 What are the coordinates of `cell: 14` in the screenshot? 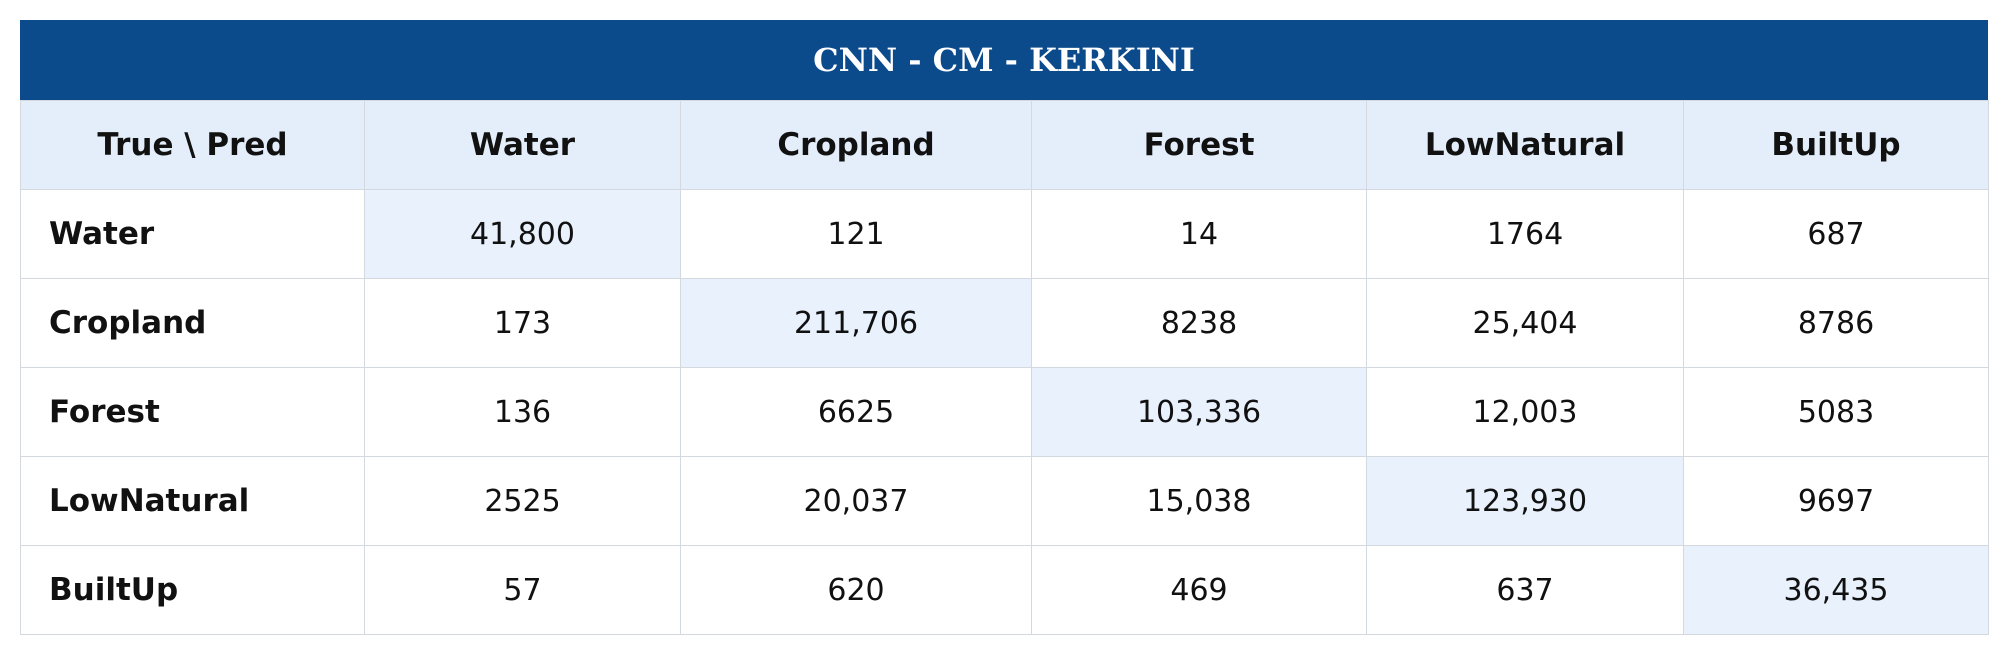 It's located at (1199, 234).